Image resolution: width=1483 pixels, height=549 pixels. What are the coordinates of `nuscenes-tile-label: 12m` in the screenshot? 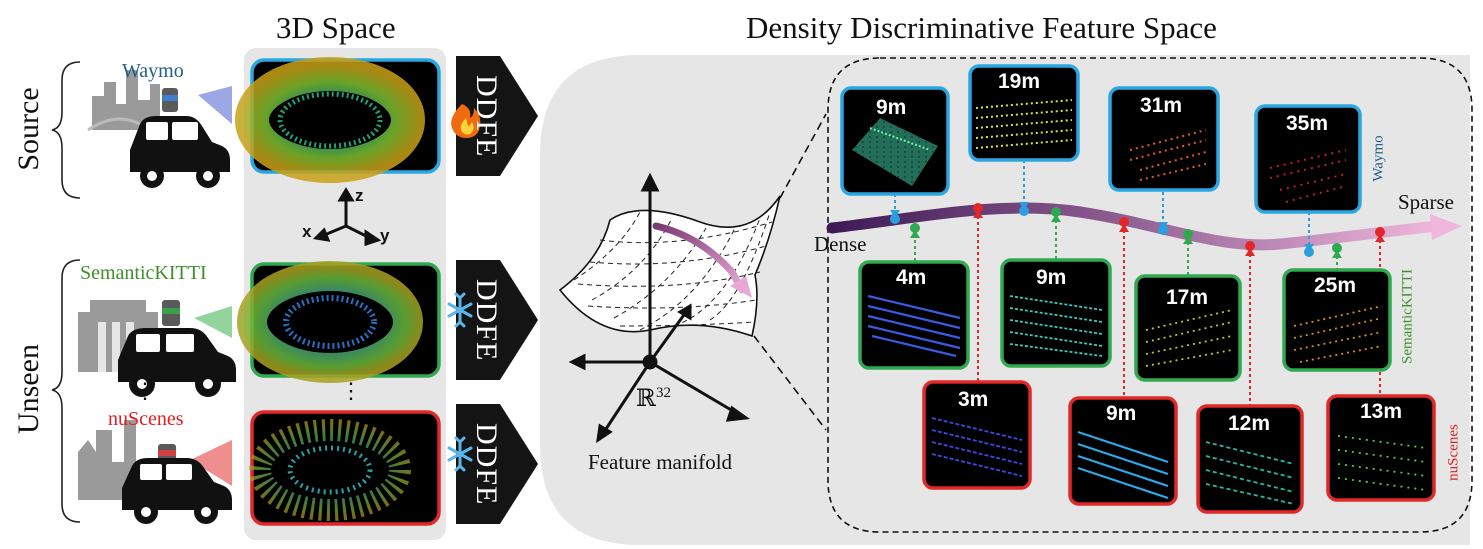 It's located at (1249, 423).